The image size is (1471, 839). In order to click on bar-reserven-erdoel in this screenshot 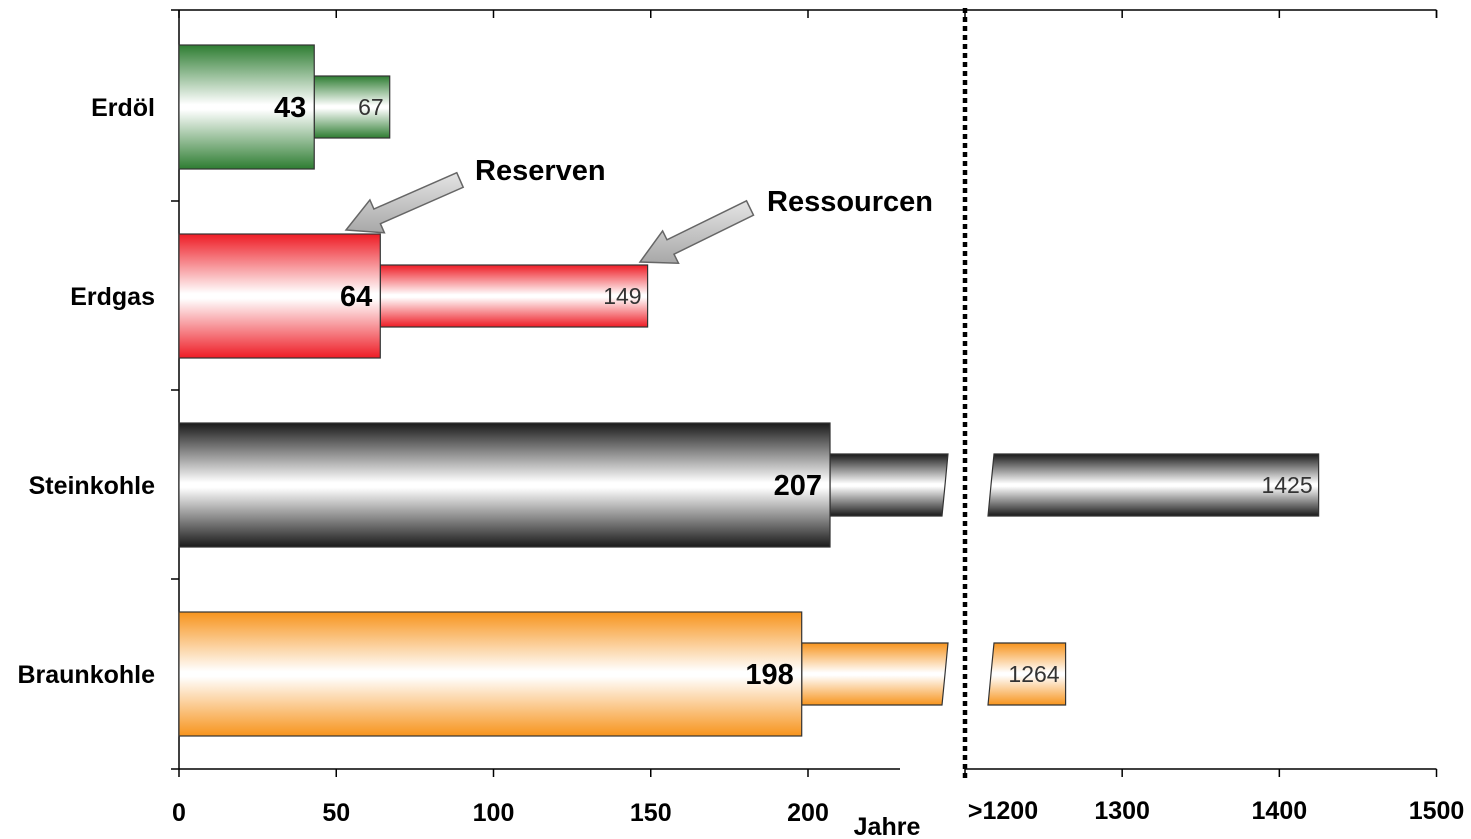, I will do `click(246, 107)`.